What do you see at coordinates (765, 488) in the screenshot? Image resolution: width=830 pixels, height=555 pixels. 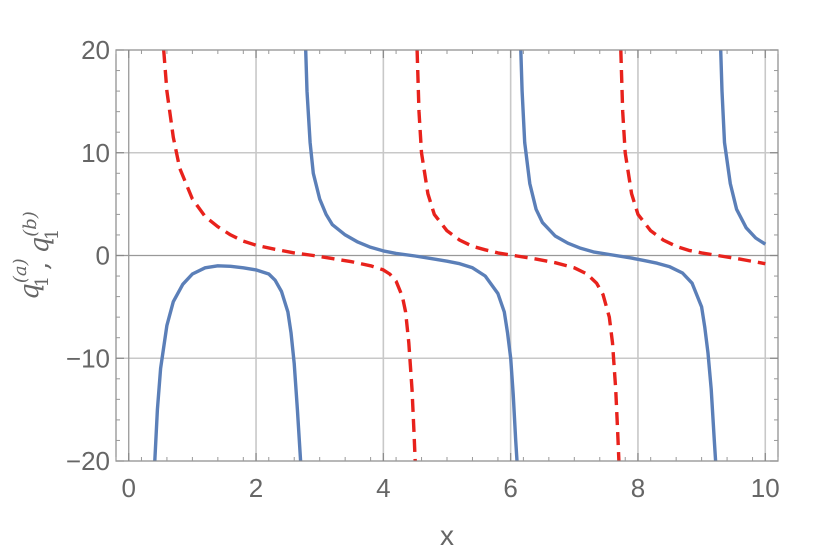 I see `x-tick-label: 10` at bounding box center [765, 488].